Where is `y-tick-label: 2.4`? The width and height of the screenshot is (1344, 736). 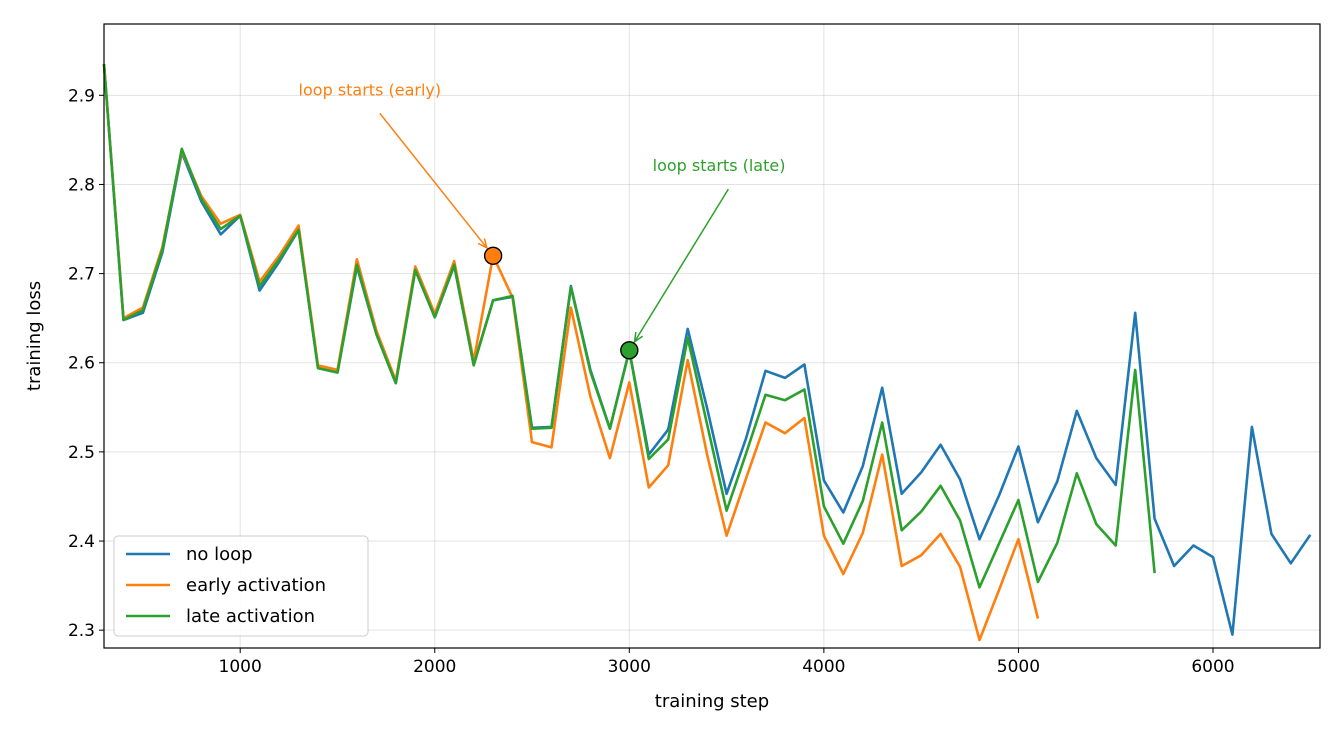 y-tick-label: 2.4 is located at coordinates (81, 542).